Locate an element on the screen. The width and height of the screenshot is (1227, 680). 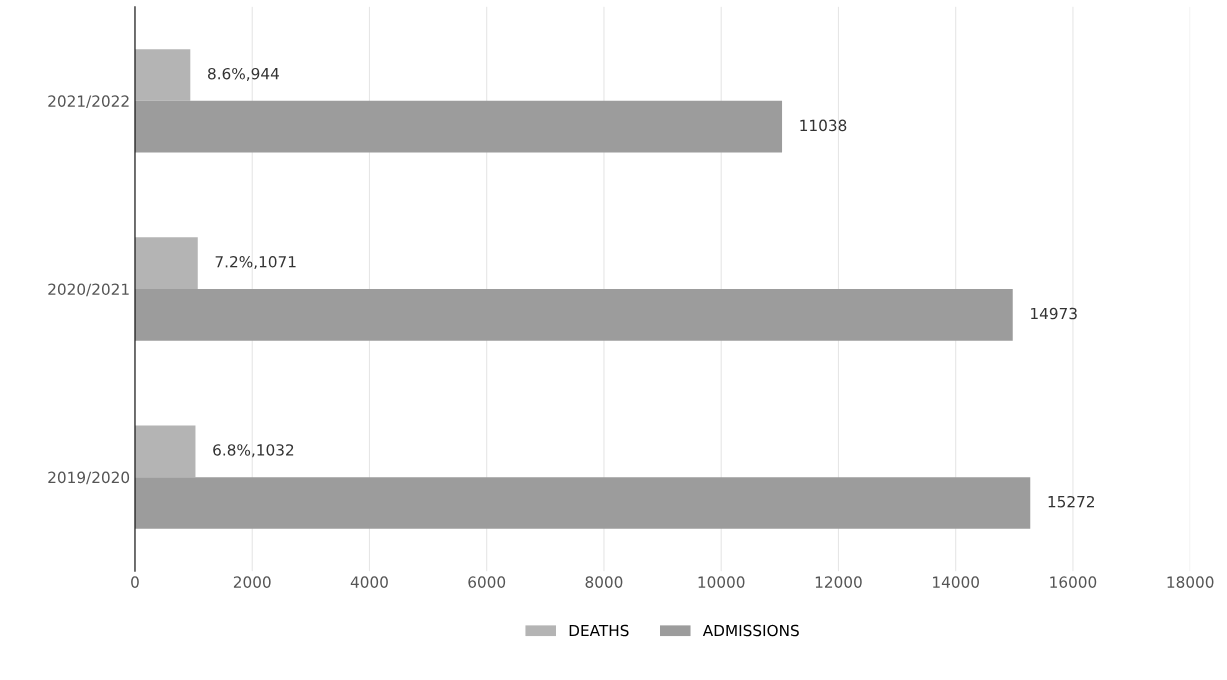
data-label: 7.2%,1071 is located at coordinates (255, 263).